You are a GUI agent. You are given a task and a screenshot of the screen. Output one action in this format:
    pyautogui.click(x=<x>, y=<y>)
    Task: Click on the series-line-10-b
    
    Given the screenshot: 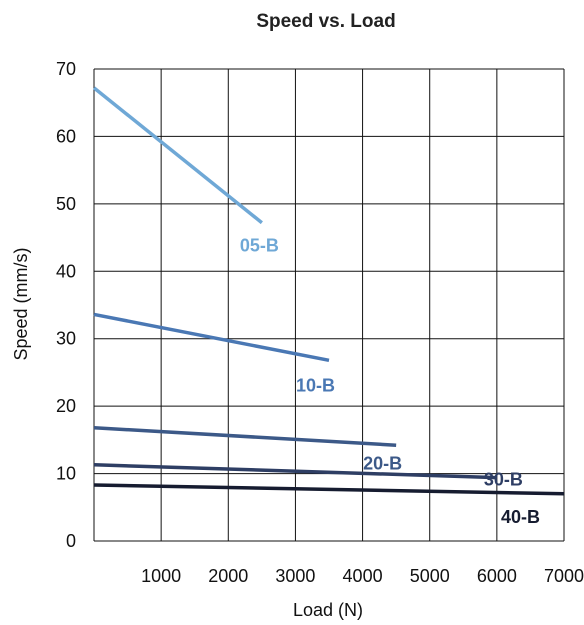 What is the action you would take?
    pyautogui.click(x=211, y=337)
    